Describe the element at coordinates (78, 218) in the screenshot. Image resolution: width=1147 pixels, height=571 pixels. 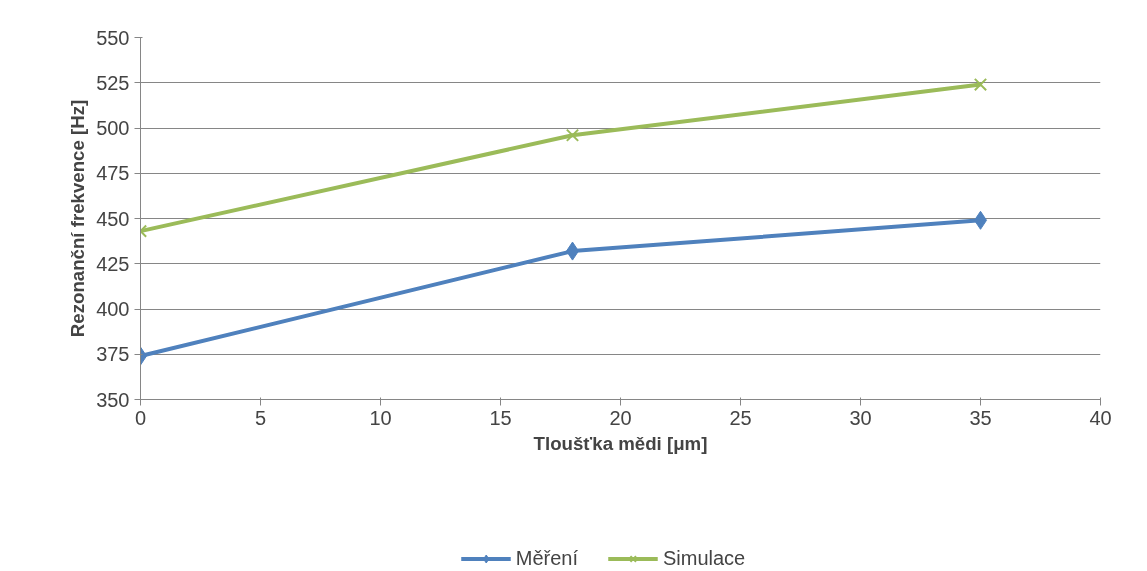
I see `y-axis-title: Rezonanční frekvence [Hz]` at that location.